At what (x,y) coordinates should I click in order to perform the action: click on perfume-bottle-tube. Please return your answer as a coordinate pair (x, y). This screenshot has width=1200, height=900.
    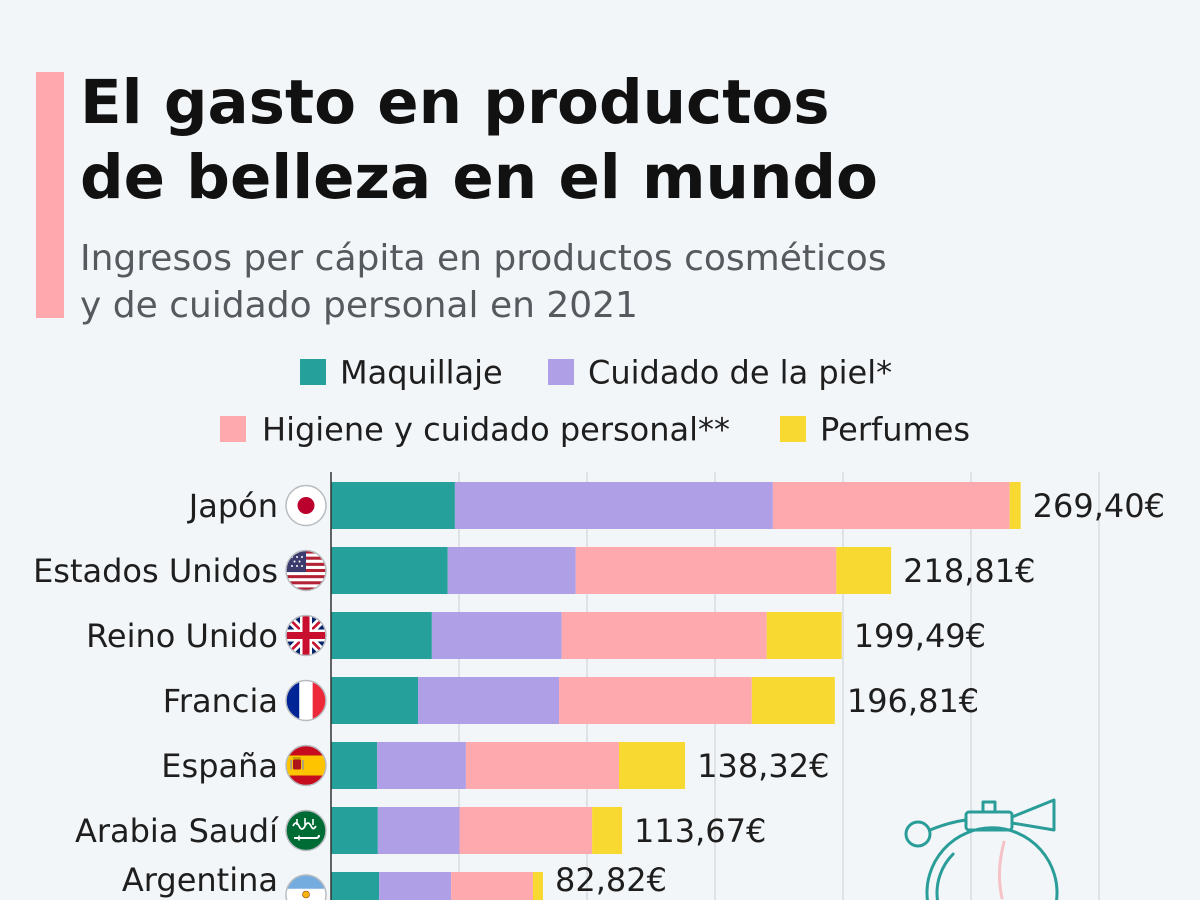
    Looking at the image, I should click on (948, 825).